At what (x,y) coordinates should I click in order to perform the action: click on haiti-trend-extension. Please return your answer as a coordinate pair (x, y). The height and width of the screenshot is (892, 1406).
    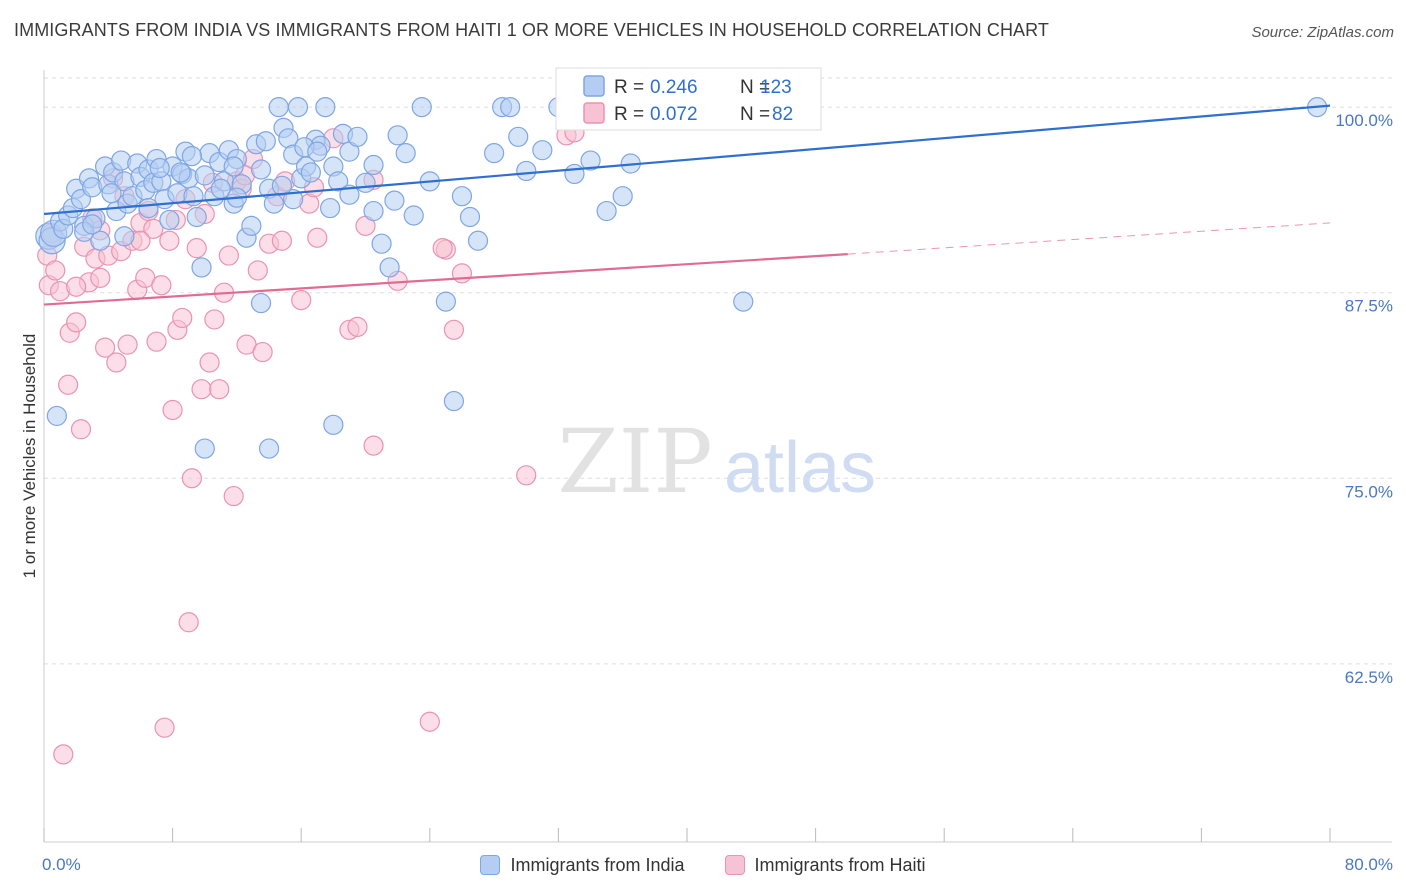
    Looking at the image, I should click on (1089, 238).